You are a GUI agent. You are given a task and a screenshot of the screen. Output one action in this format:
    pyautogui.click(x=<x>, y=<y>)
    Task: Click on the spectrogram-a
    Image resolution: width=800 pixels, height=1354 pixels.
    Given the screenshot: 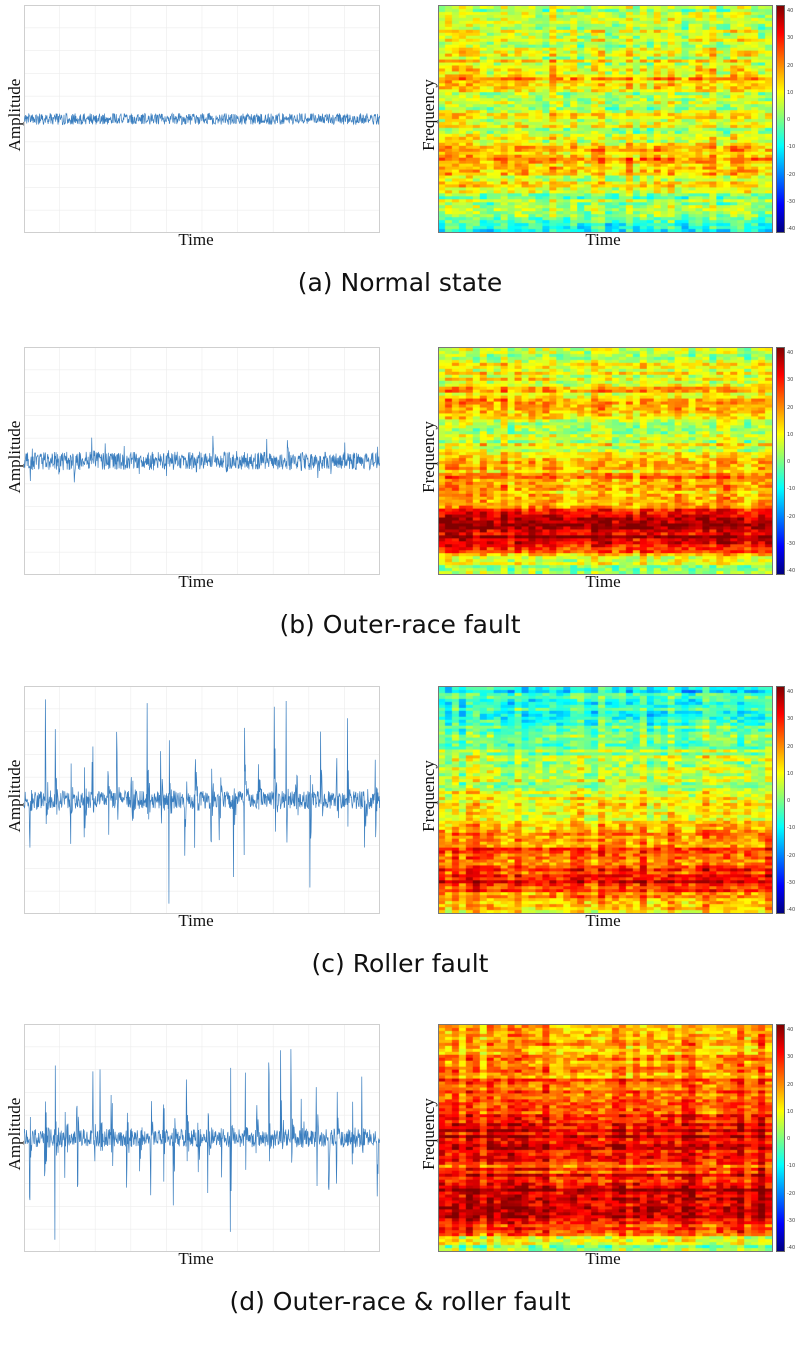 What is the action you would take?
    pyautogui.click(x=605, y=119)
    